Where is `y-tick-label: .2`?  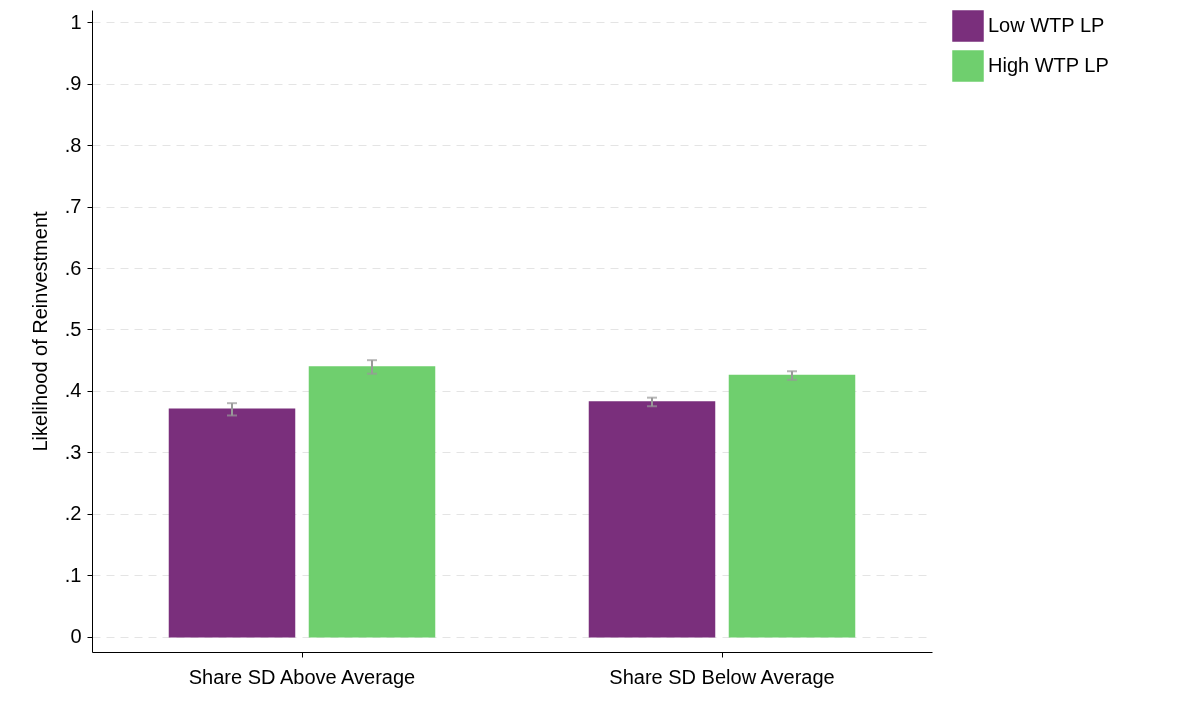 y-tick-label: .2 is located at coordinates (73, 513).